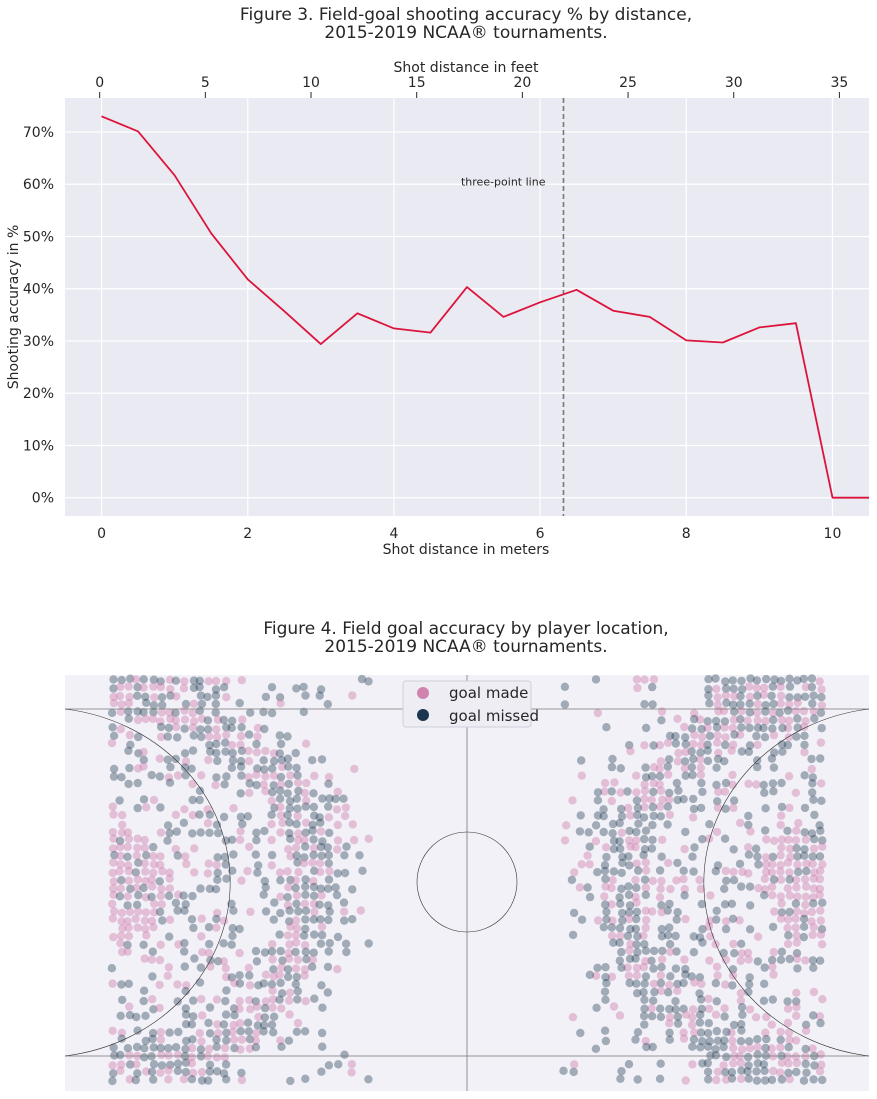 The width and height of the screenshot is (877, 1099). What do you see at coordinates (465, 33) in the screenshot?
I see `chart1-title-line2: 2015-2019 NCAA® tournaments.` at bounding box center [465, 33].